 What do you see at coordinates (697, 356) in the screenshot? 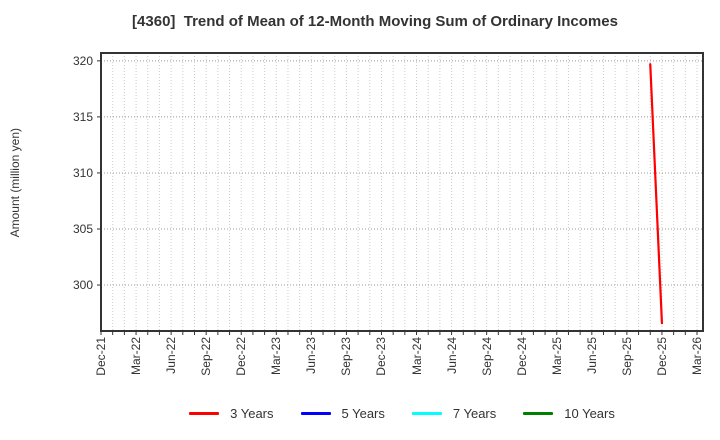
I see `x-tick-label: Mar-26` at bounding box center [697, 356].